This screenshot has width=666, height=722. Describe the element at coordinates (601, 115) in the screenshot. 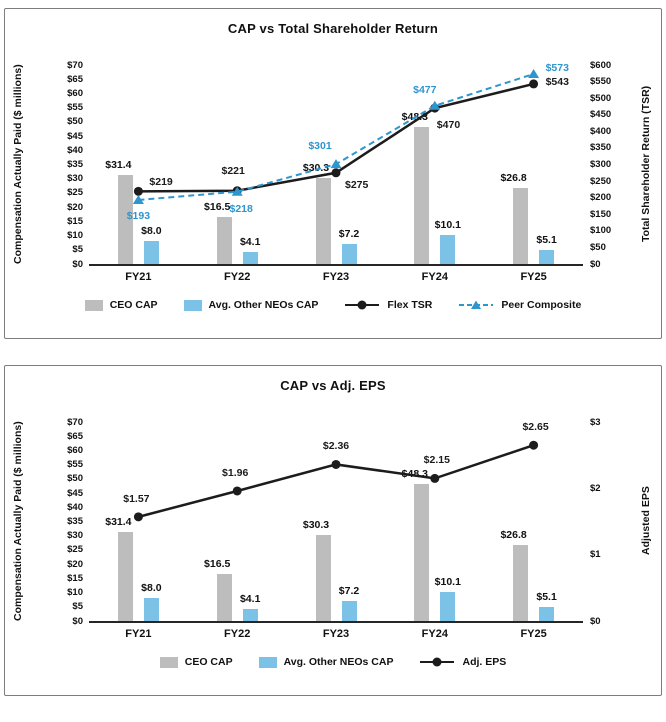

I see `y-axis-tick-label: $450` at that location.